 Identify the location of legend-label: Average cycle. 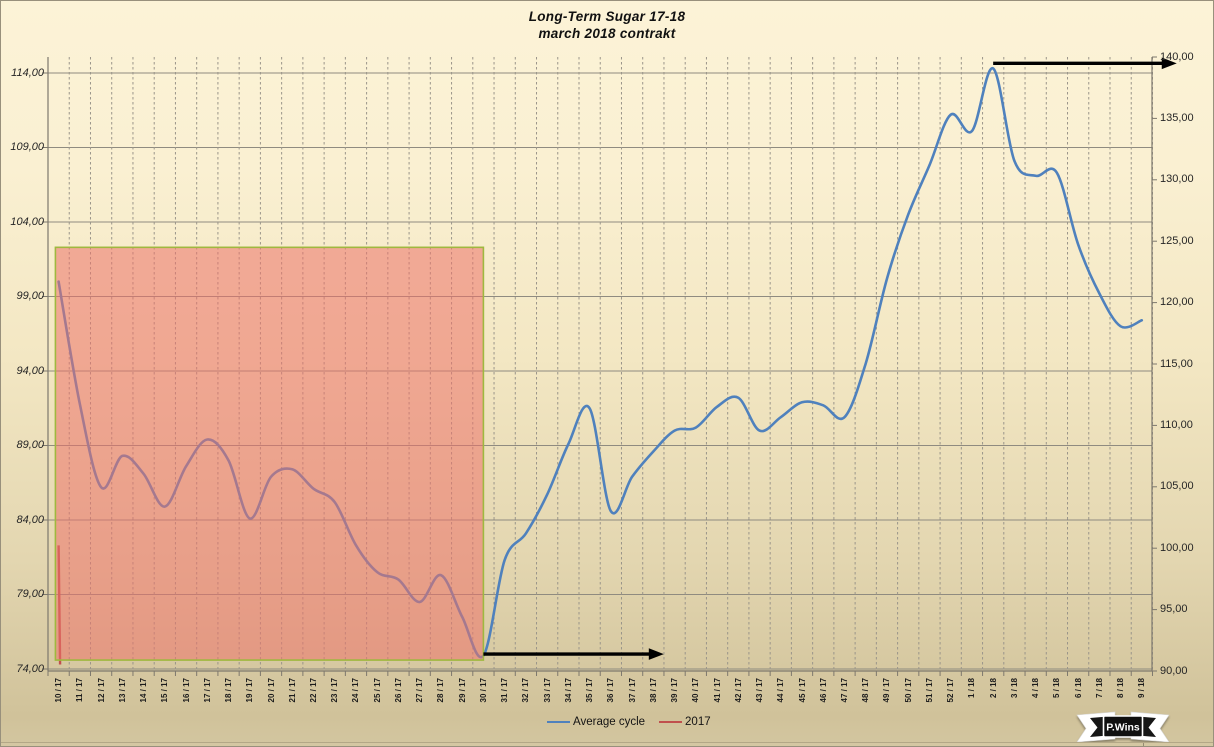
(609, 722).